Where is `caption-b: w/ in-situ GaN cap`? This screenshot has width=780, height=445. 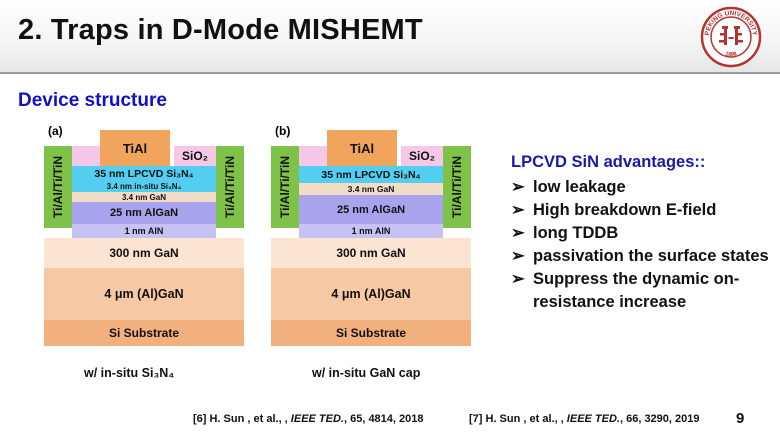 caption-b: w/ in-situ GaN cap is located at coordinates (366, 373).